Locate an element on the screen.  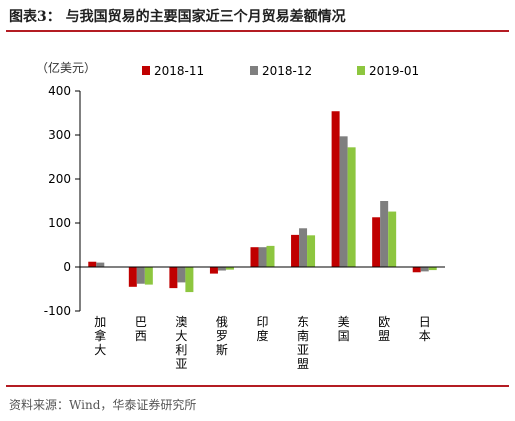
x-tick-label: 俄罗斯 is located at coordinates (222, 336).